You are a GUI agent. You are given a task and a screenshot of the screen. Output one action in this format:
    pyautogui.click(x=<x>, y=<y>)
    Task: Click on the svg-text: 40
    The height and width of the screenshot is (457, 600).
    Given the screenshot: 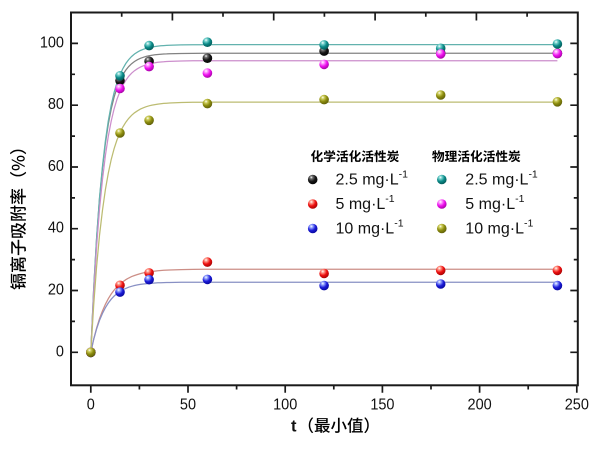 What is the action you would take?
    pyautogui.click(x=56, y=228)
    